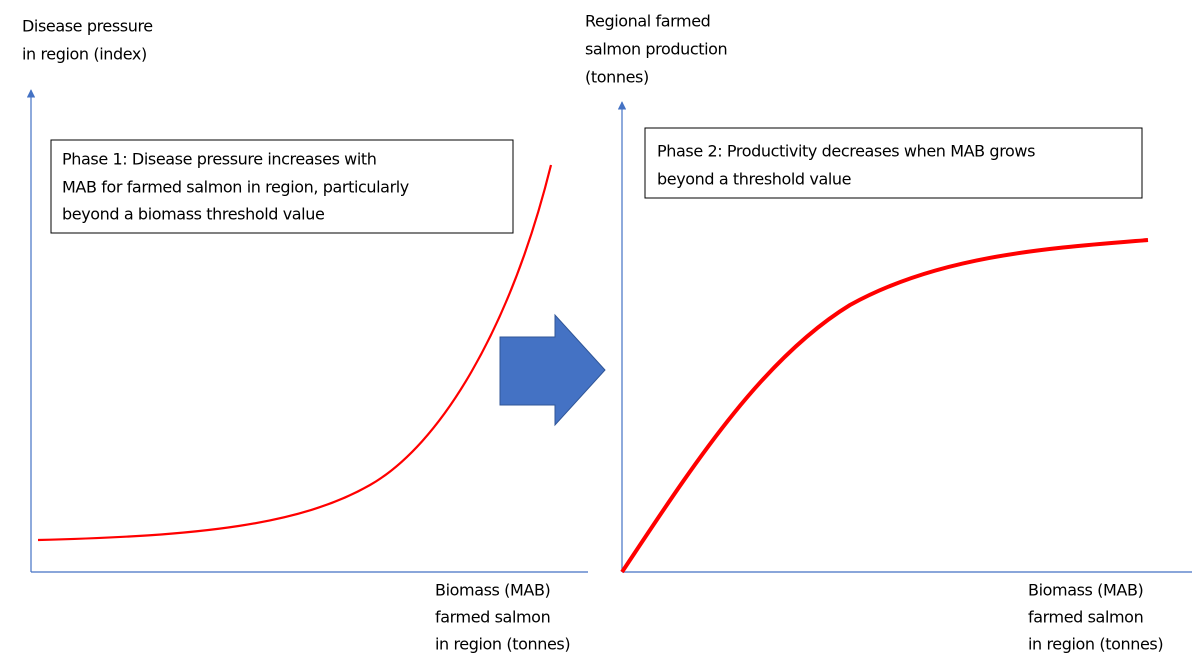 This screenshot has height=659, width=1201. Describe the element at coordinates (754, 179) in the screenshot. I see `annotation-text: beyond a threshold value` at that location.